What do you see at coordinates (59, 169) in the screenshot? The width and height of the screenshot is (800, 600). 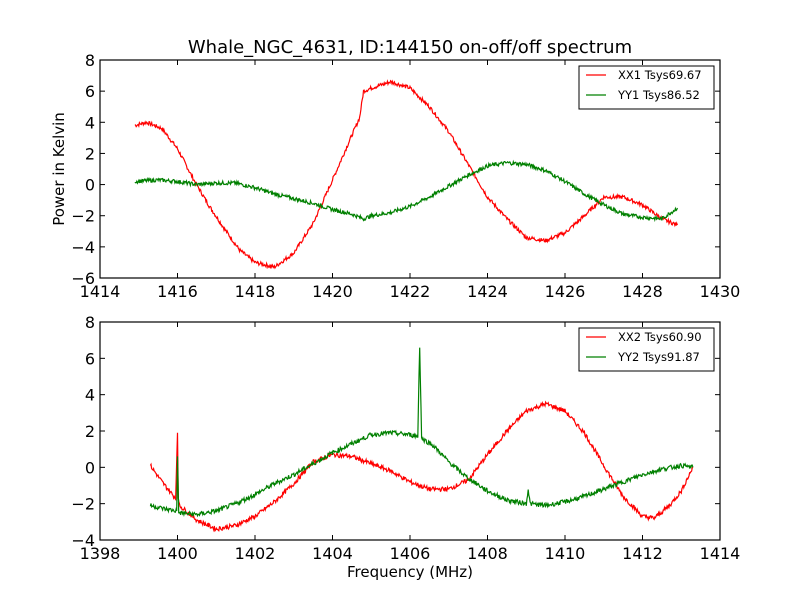 I see `y-axis-label: Power in Kelvin` at bounding box center [59, 169].